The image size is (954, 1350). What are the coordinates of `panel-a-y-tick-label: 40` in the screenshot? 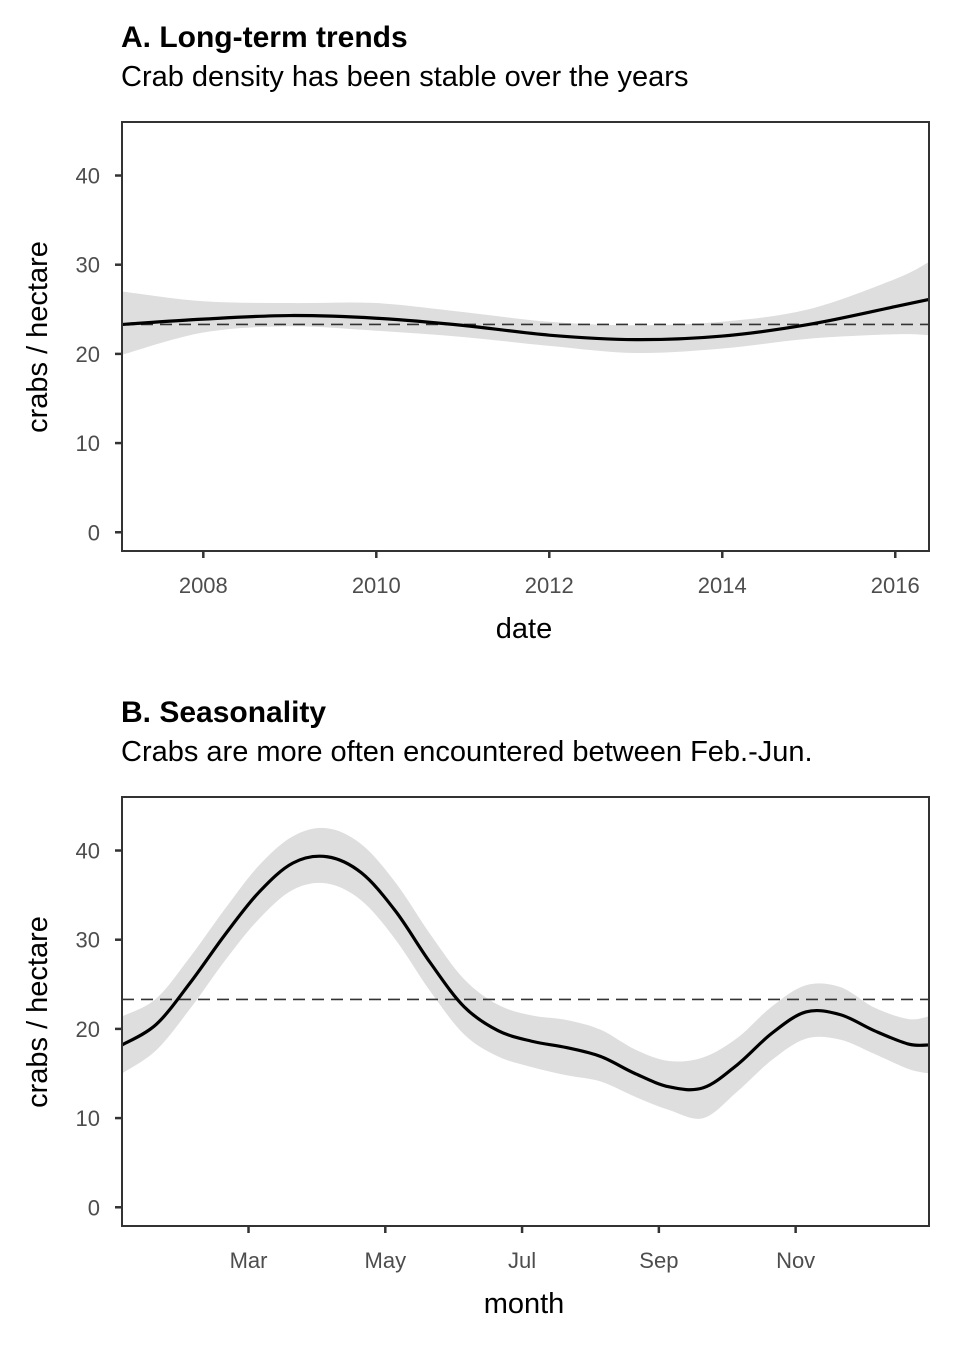 It's located at (88, 176).